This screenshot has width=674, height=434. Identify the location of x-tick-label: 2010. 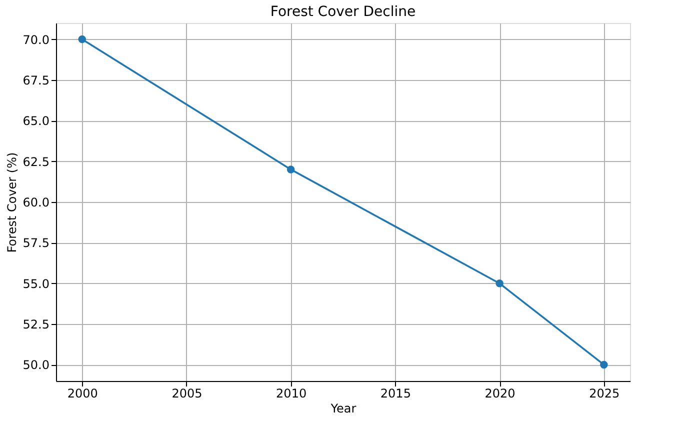
(291, 393).